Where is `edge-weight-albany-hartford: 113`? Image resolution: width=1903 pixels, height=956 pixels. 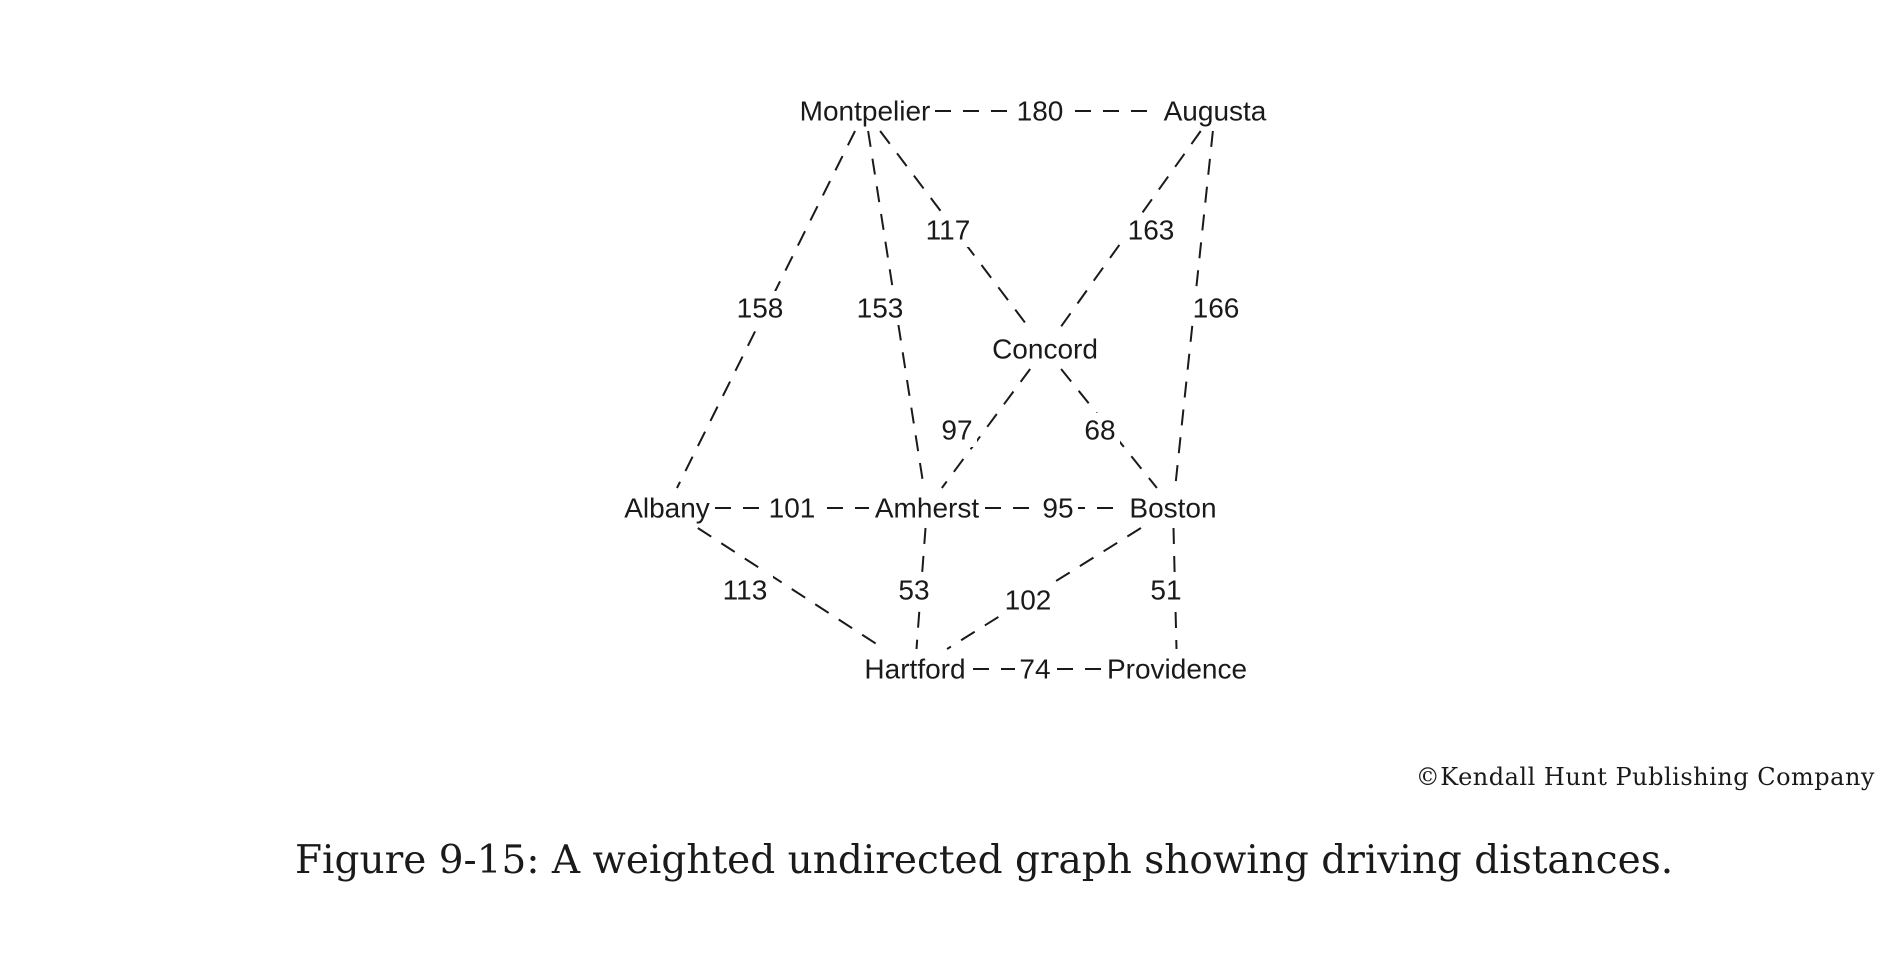
edge-weight-albany-hartford: 113 is located at coordinates (745, 590).